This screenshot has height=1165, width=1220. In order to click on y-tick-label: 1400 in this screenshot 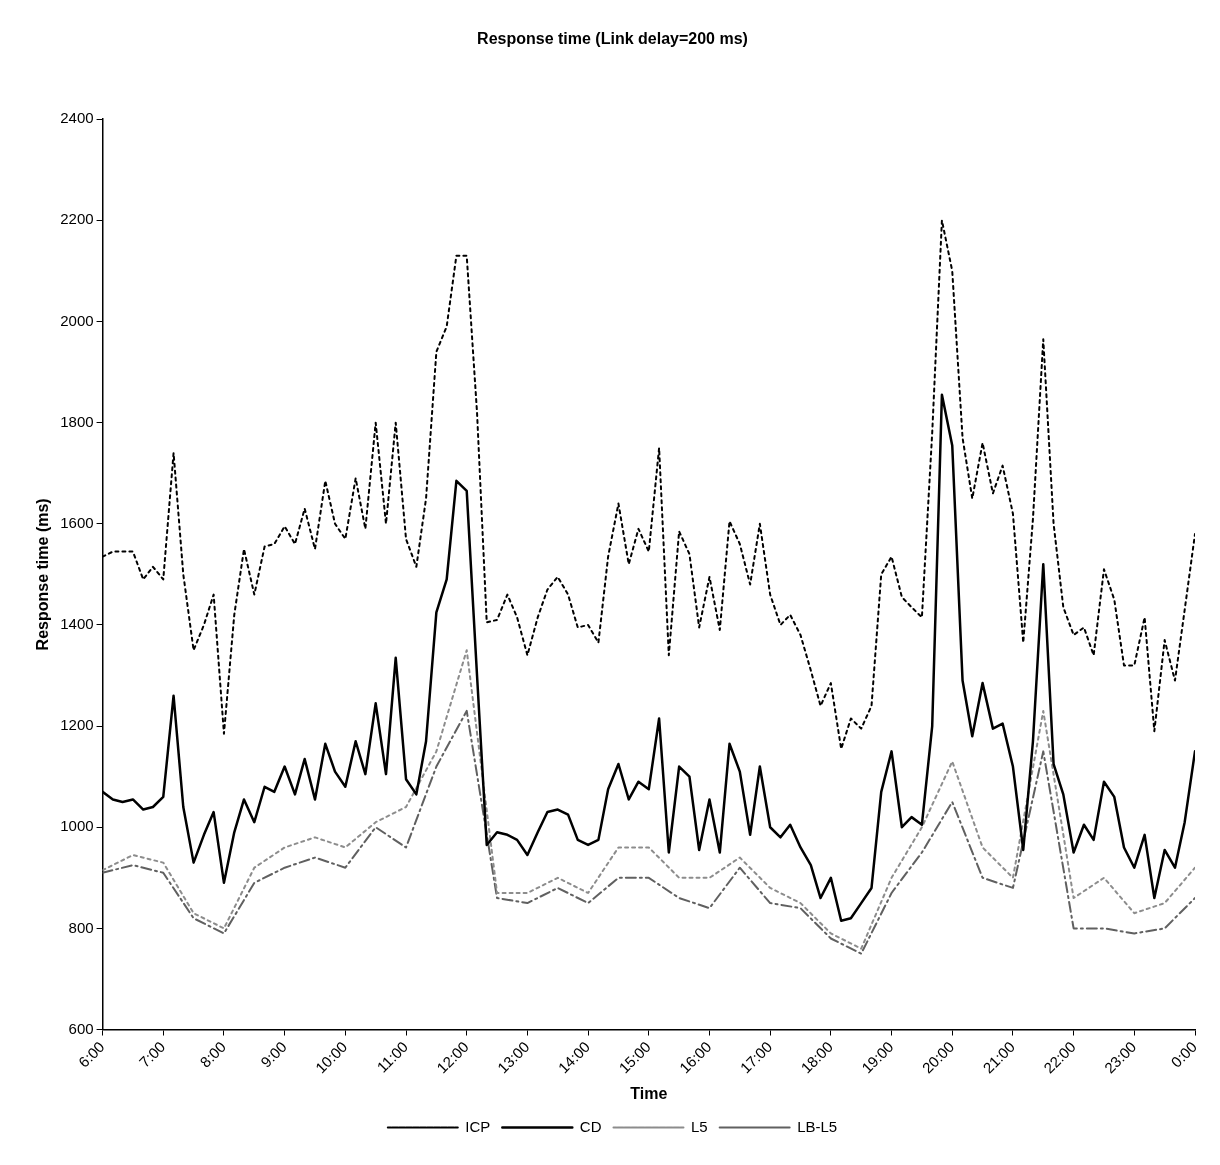, I will do `click(77, 624)`.